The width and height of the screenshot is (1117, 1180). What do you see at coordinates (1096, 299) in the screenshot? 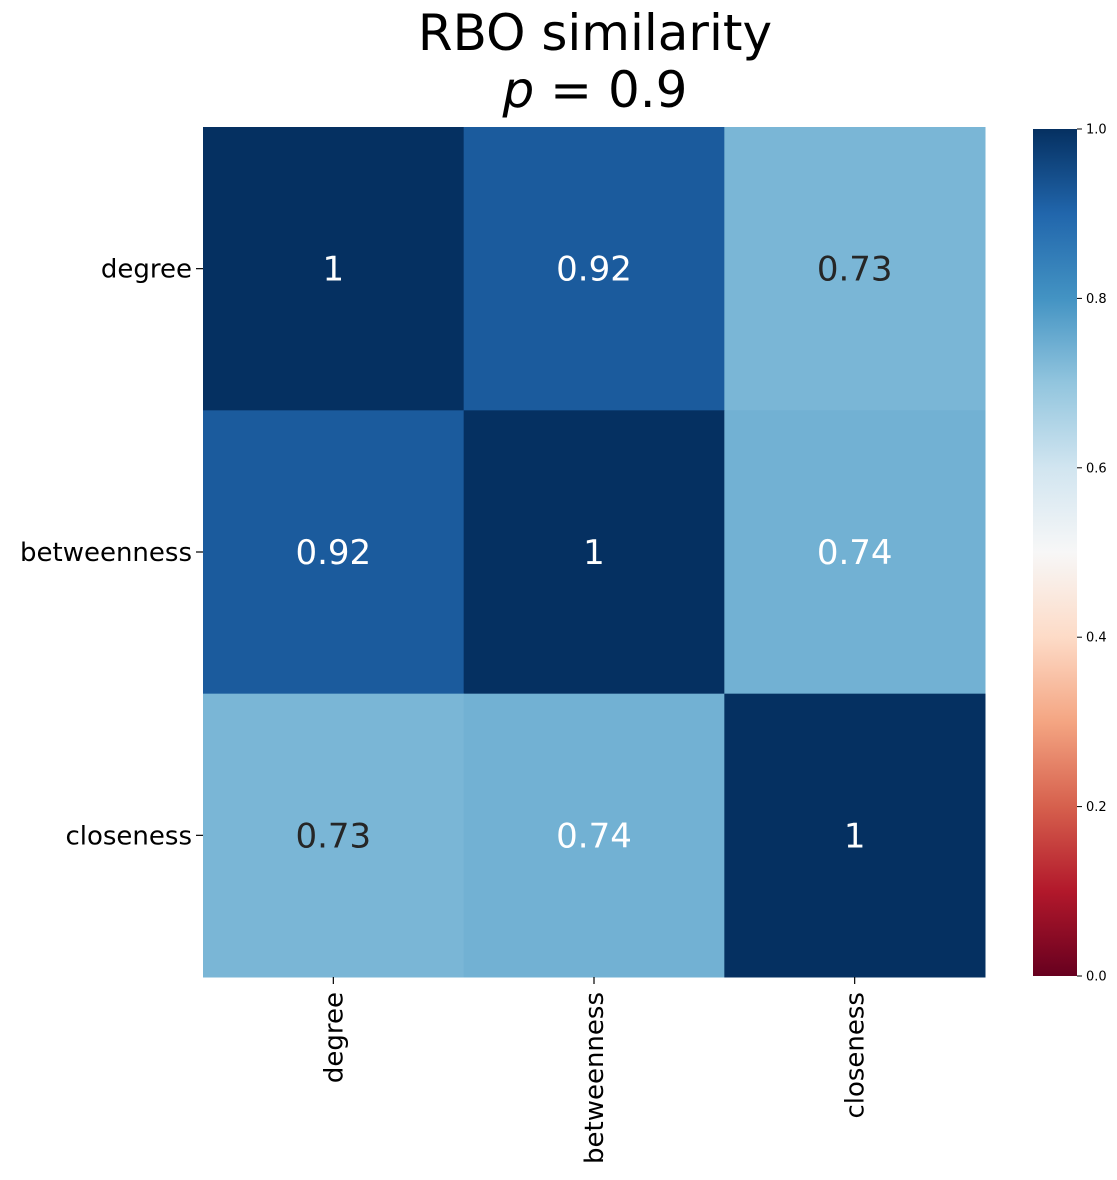
I see `colorbar-tick-label: 0.8` at bounding box center [1096, 299].